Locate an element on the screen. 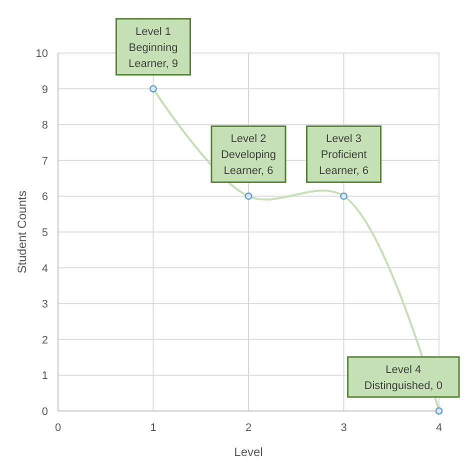 The image size is (469, 476). annotation: Level 1 Beginning Learner, 9 is located at coordinates (153, 48).